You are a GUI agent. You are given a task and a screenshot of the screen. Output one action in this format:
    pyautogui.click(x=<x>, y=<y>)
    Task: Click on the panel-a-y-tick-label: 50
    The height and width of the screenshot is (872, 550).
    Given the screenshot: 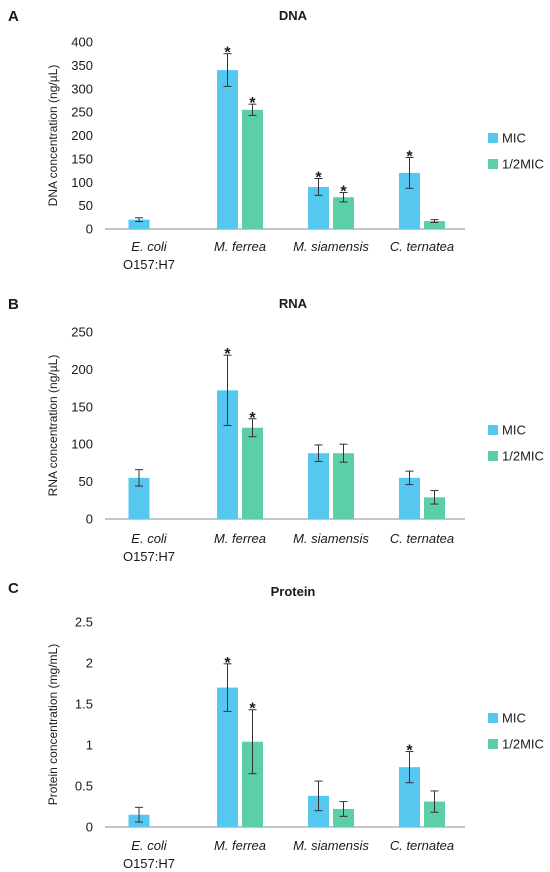 What is the action you would take?
    pyautogui.click(x=86, y=205)
    